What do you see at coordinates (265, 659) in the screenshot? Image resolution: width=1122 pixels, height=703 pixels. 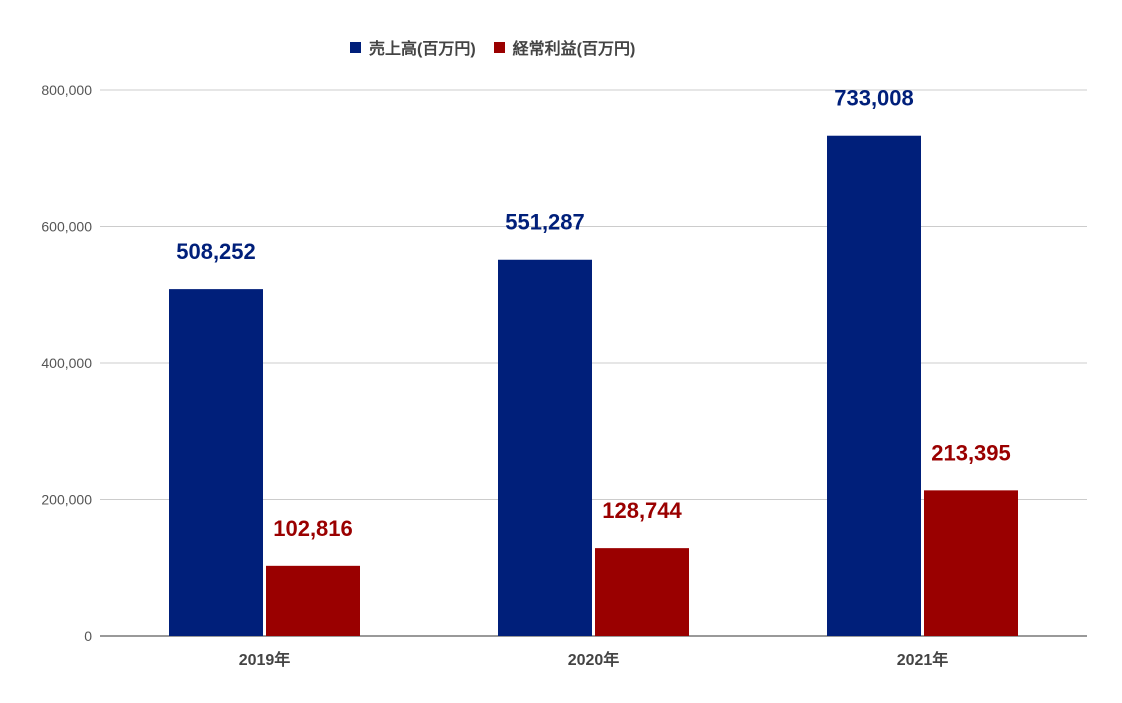 I see `x-tick-label: 2019年` at bounding box center [265, 659].